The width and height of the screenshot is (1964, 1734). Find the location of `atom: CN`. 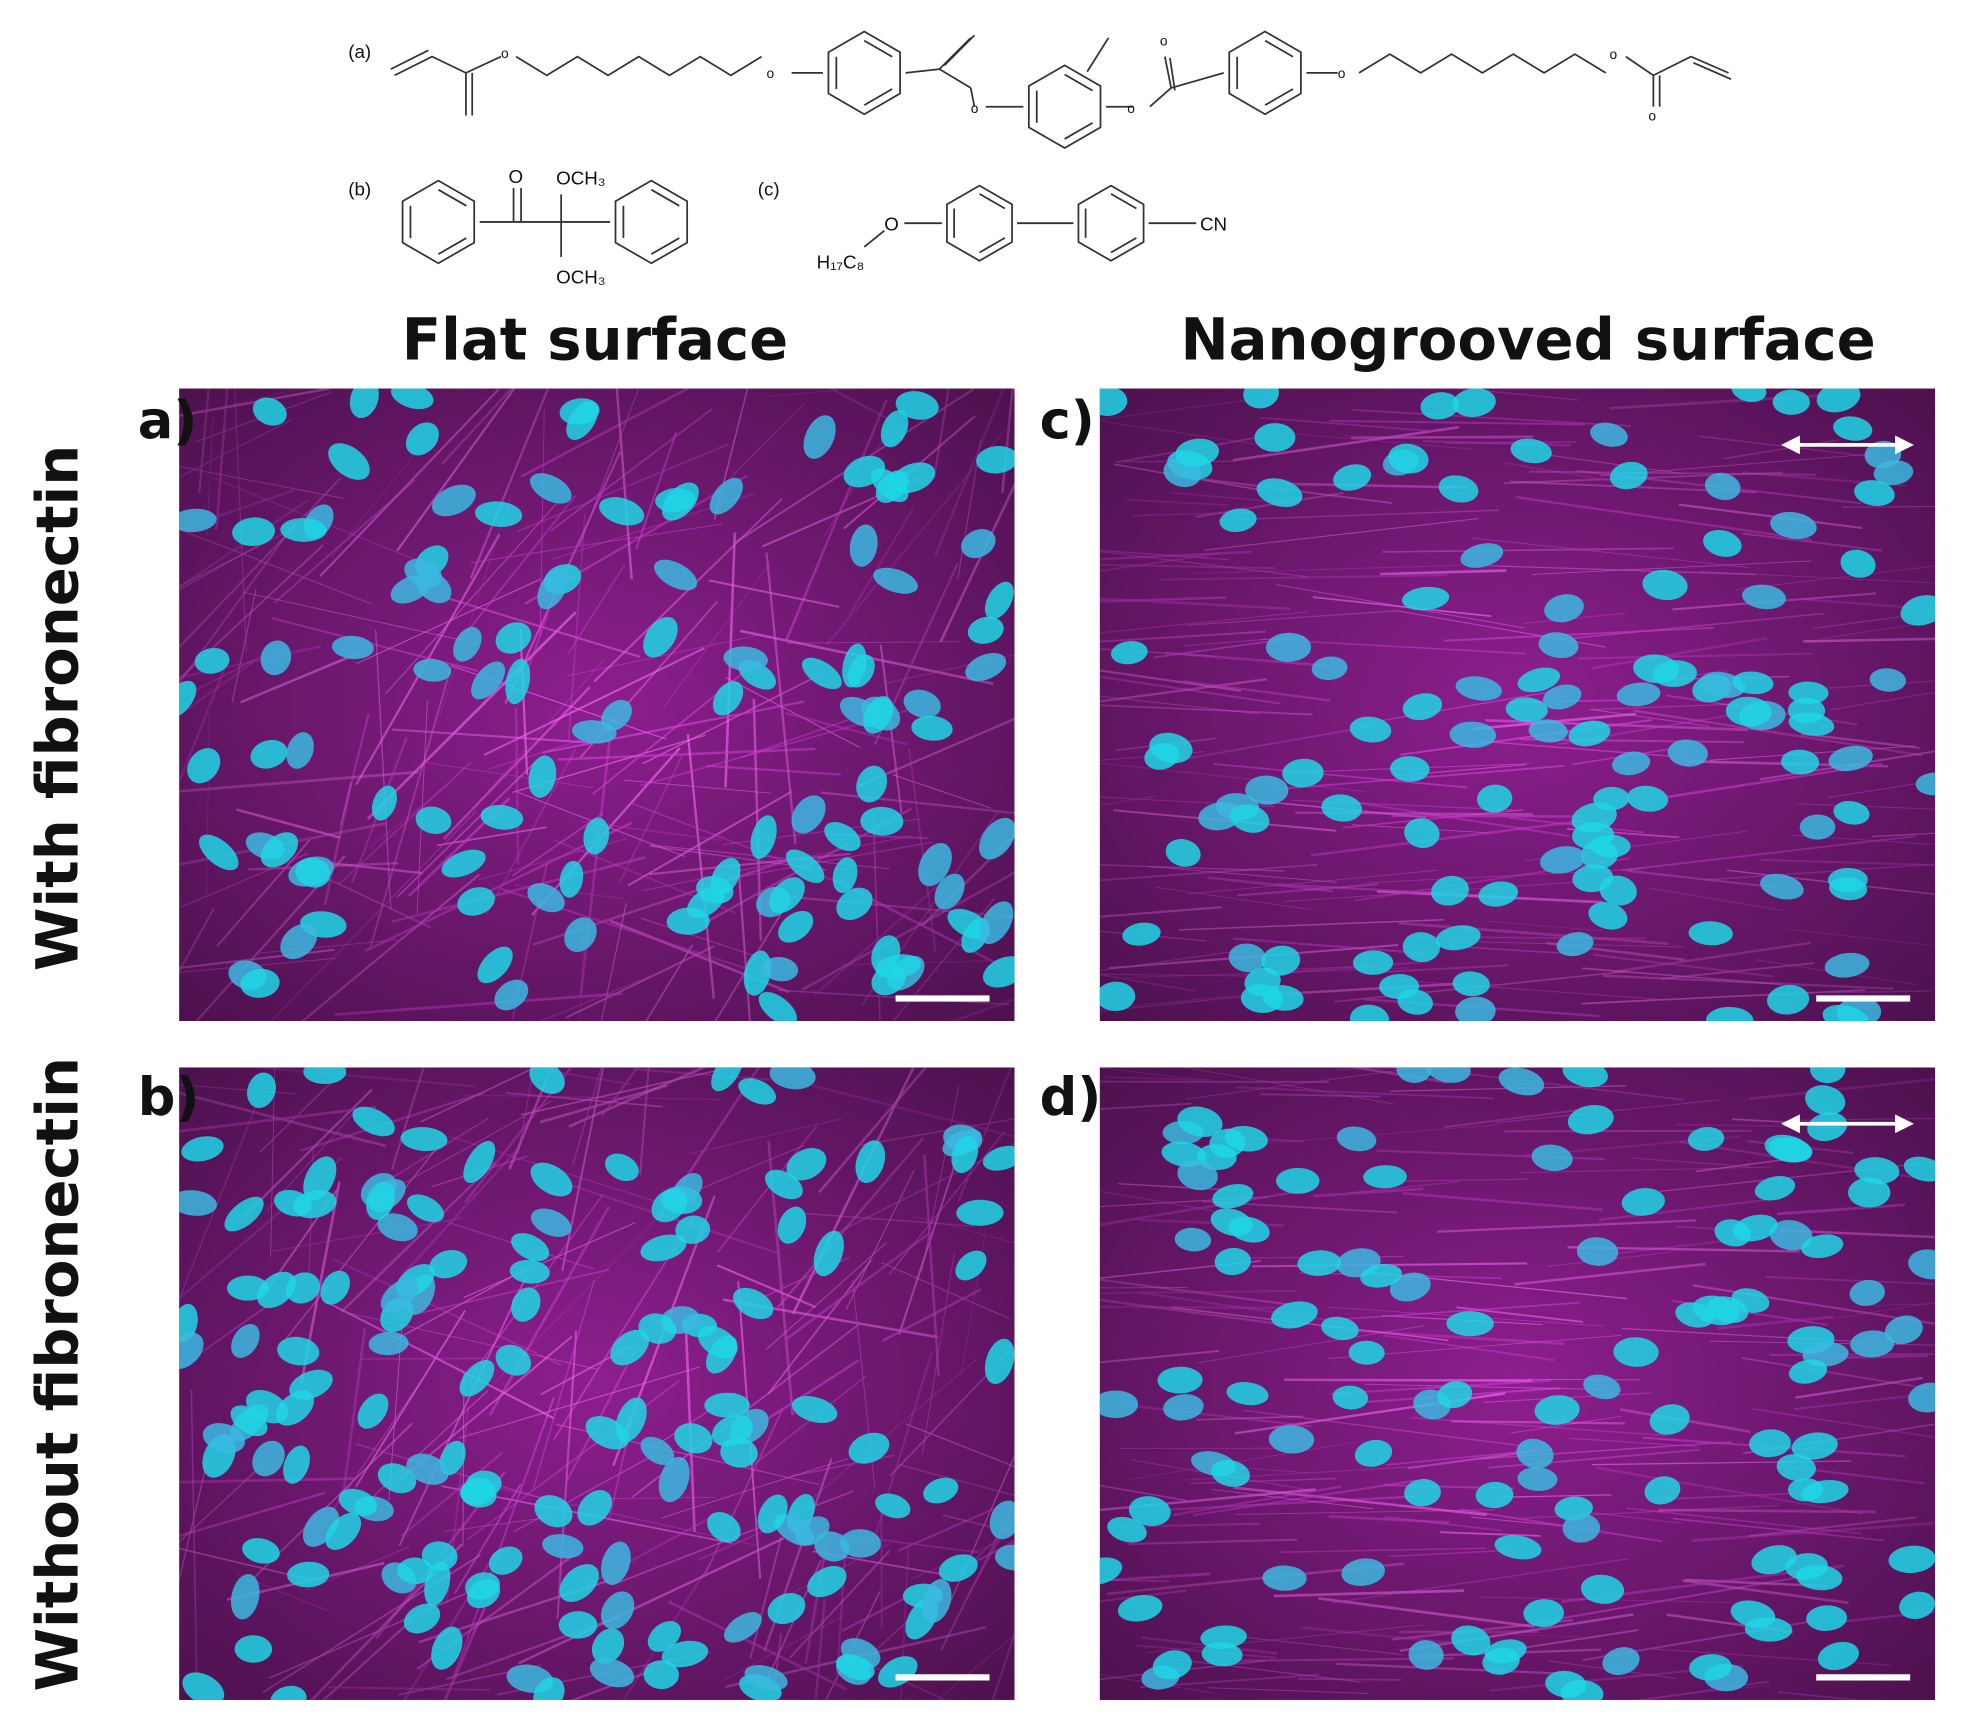

atom: CN is located at coordinates (1213, 224).